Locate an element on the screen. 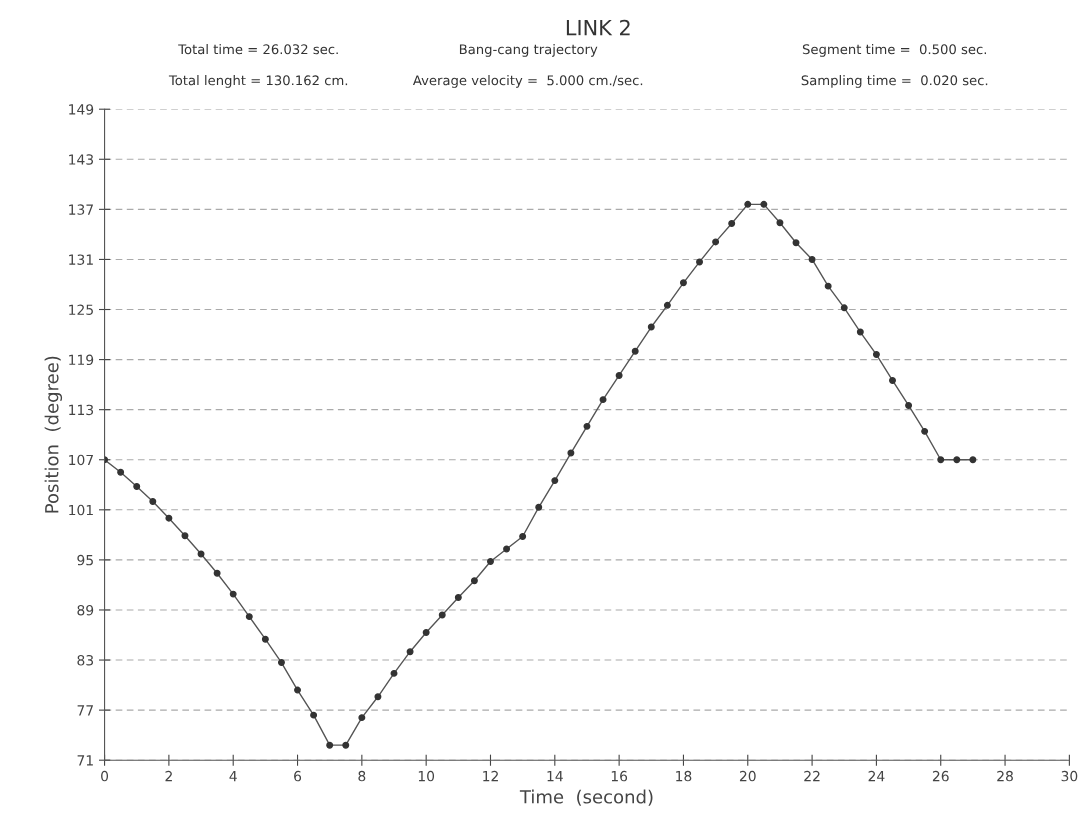 The width and height of the screenshot is (1078, 840). y-tick-label: 143 is located at coordinates (81, 159).